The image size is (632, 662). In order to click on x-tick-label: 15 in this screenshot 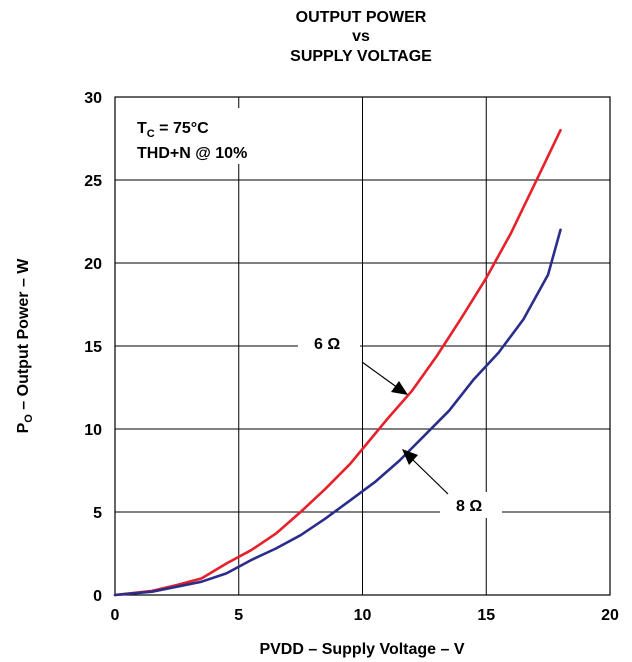, I will do `click(486, 615)`.